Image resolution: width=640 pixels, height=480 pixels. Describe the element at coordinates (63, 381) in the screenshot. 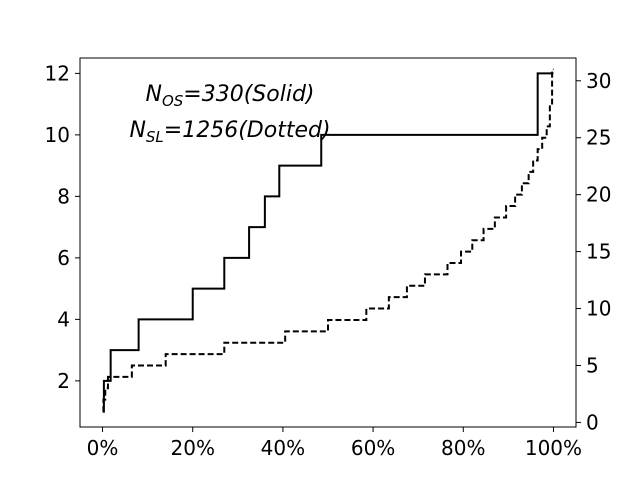

I see `y-left-tick-label: 2` at that location.